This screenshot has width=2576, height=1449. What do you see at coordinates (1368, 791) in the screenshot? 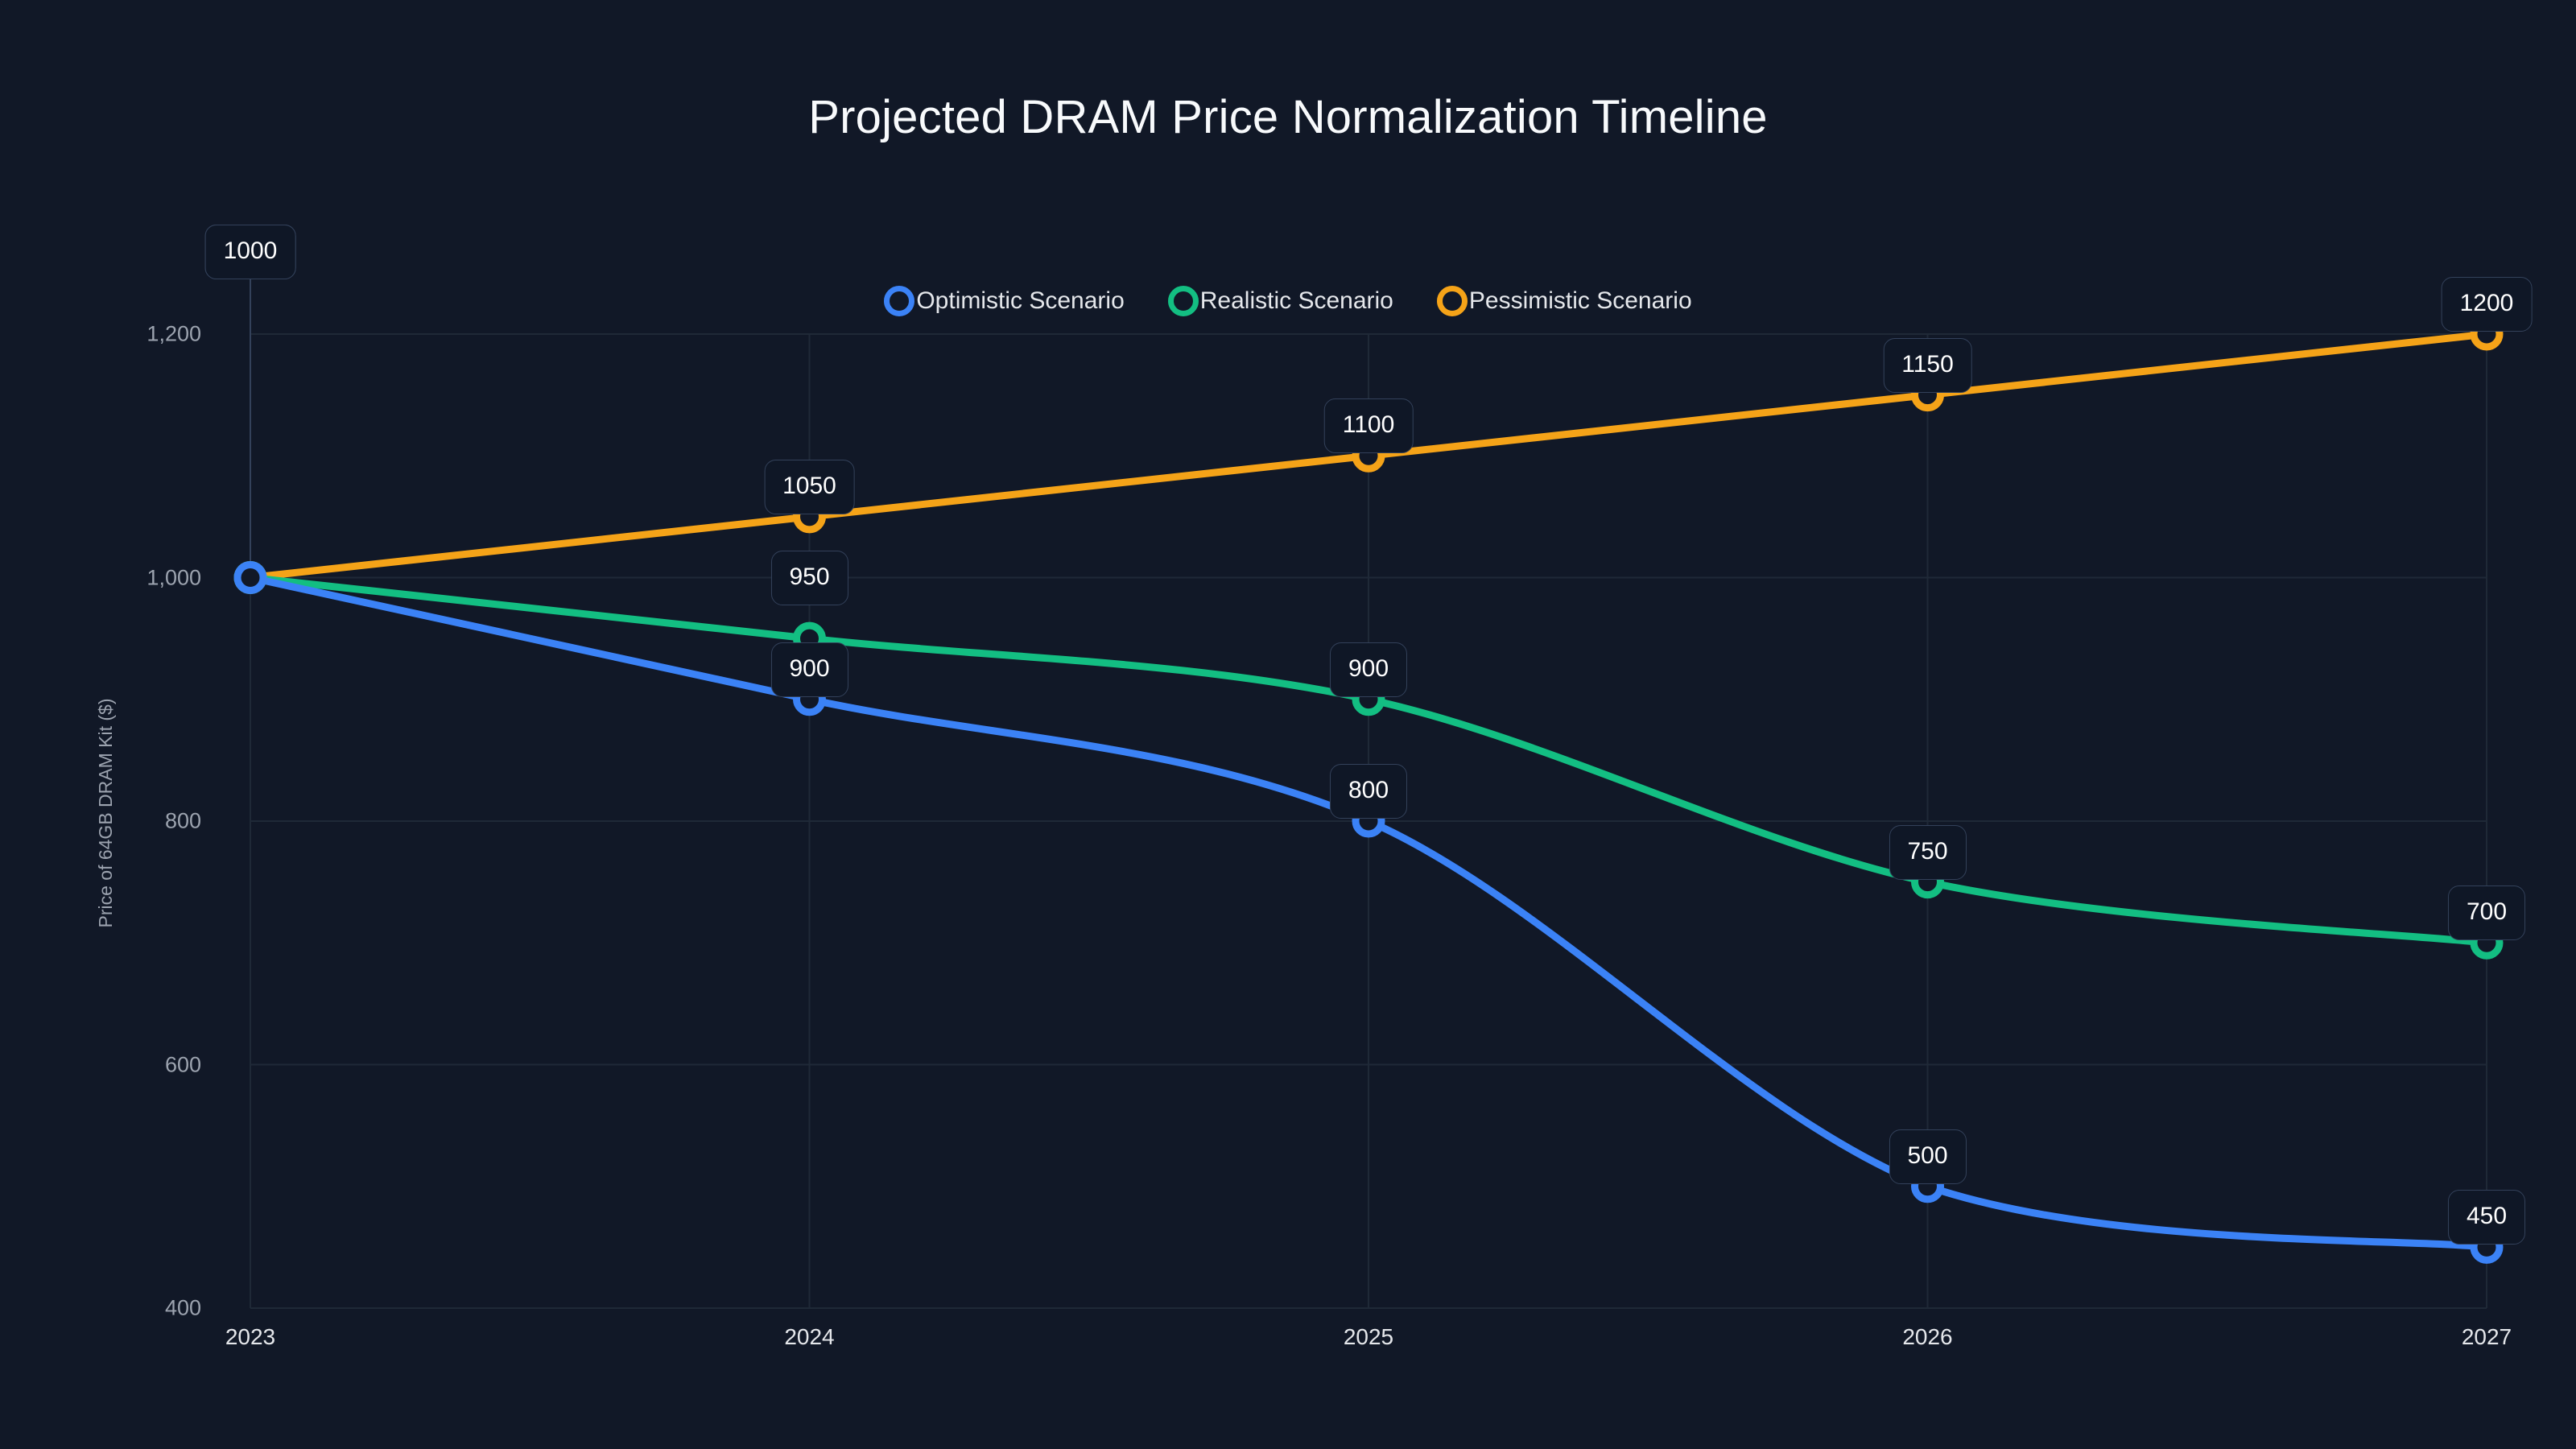
I see `data-point-label: 800` at bounding box center [1368, 791].